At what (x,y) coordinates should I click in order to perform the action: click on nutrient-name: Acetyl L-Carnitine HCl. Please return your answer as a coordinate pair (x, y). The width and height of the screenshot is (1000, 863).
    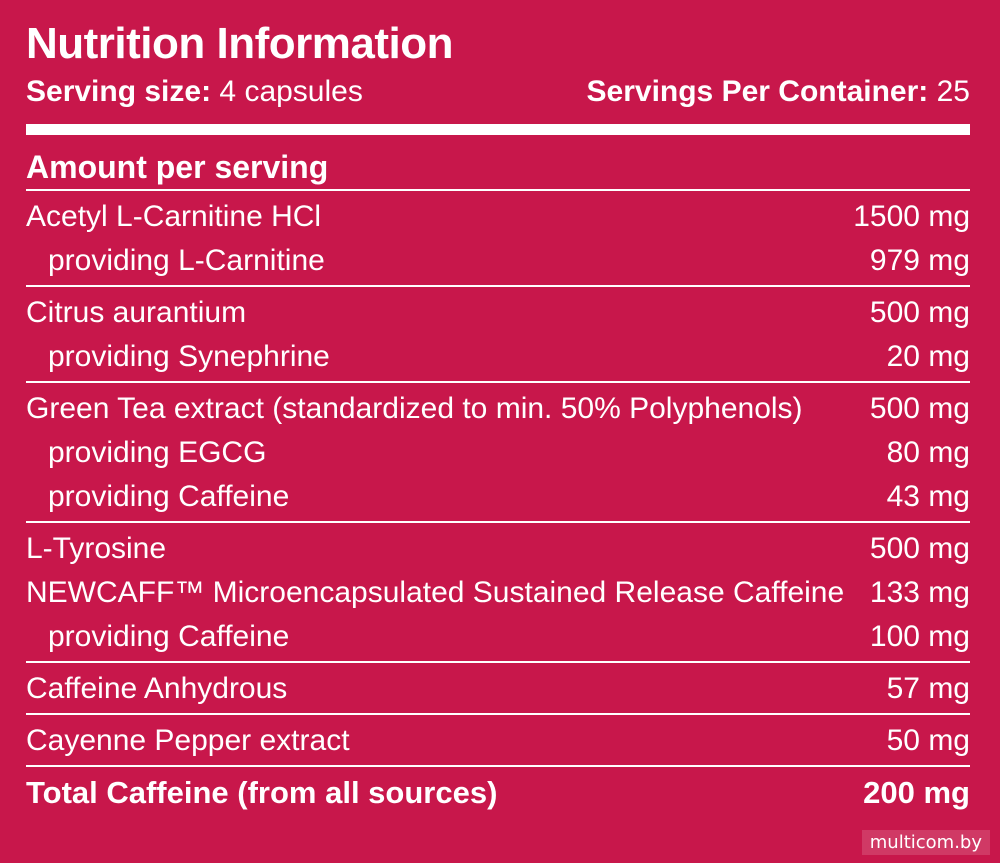
    Looking at the image, I should click on (174, 216).